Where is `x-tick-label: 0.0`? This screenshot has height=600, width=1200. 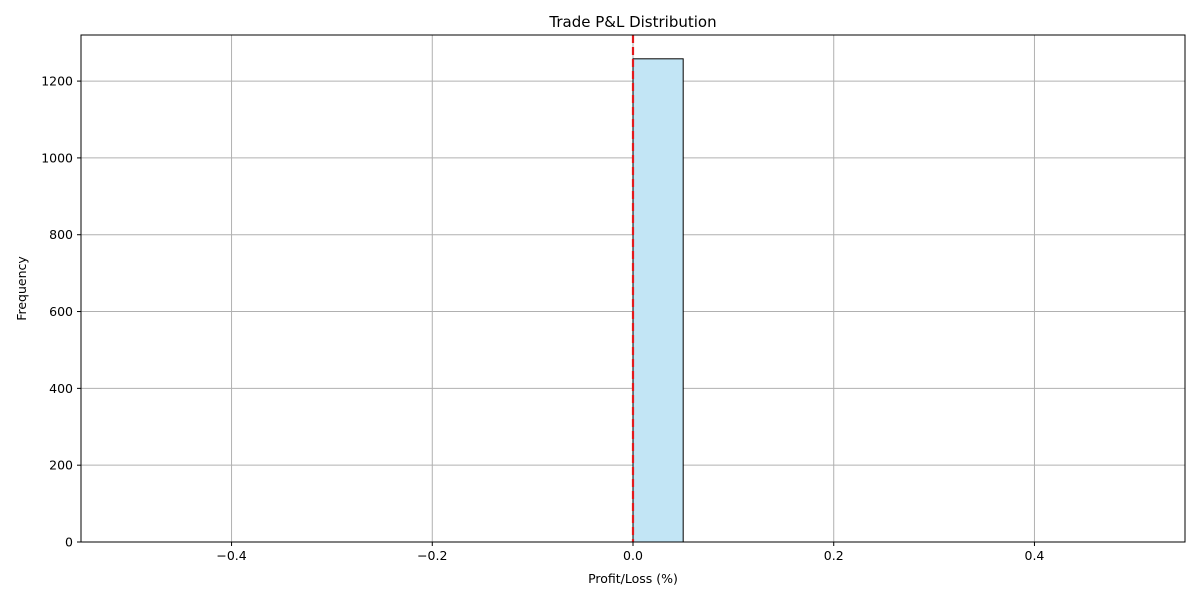
x-tick-label: 0.0 is located at coordinates (633, 555).